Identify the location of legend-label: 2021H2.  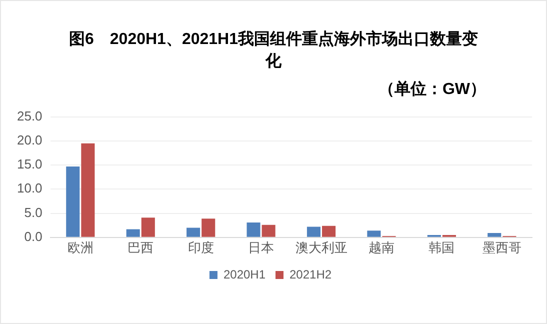
(311, 274).